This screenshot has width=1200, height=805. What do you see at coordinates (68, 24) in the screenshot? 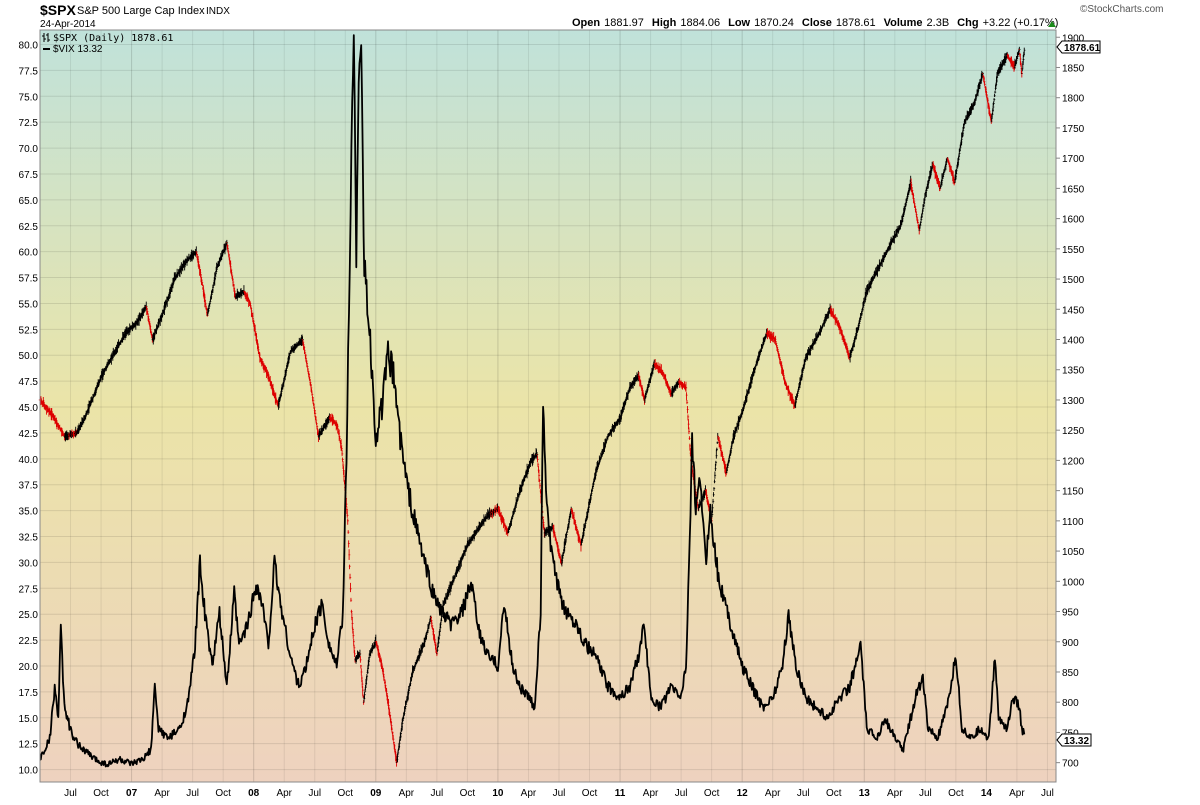
I see `chart-date: 24-Apr-2014` at bounding box center [68, 24].